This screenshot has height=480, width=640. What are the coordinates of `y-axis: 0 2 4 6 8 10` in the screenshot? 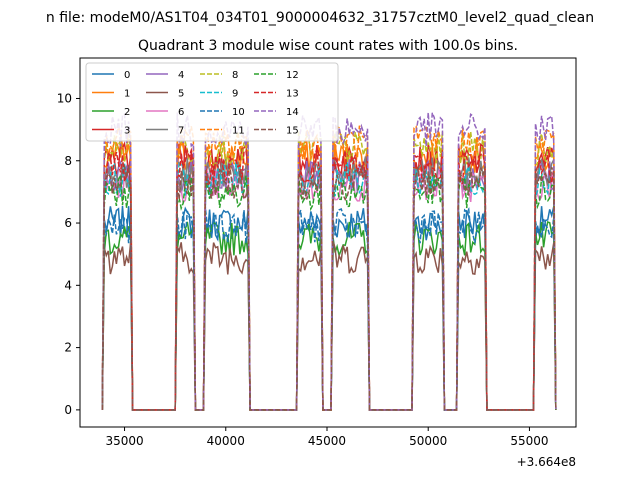 It's located at (68, 254).